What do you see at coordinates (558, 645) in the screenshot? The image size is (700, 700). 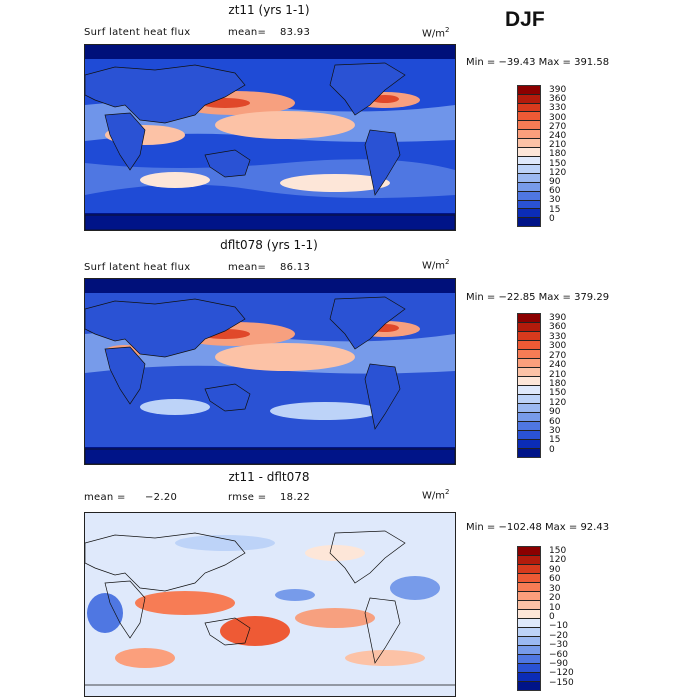 I see `colorbar-tick-label: −30` at bounding box center [558, 645].